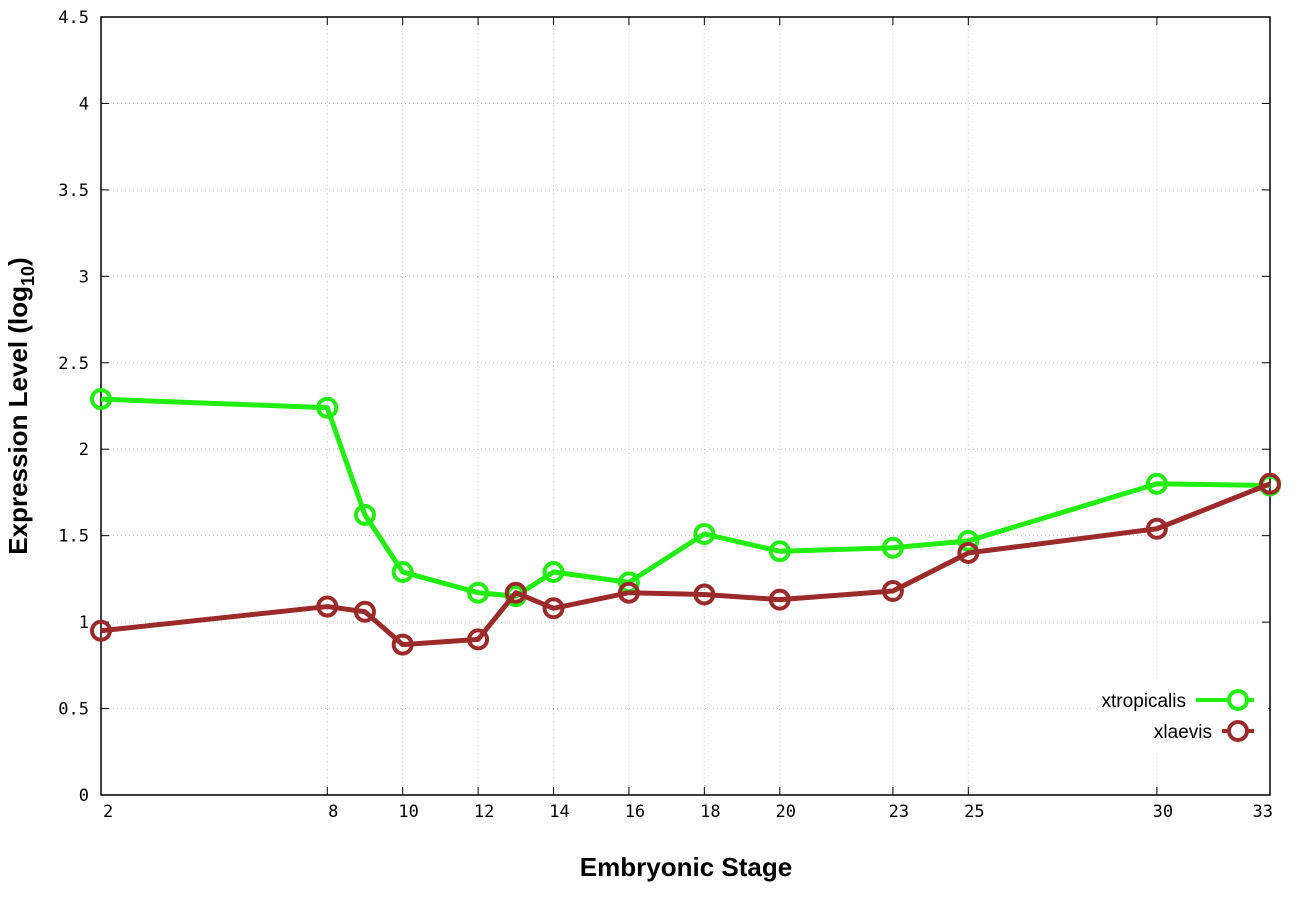 This screenshot has width=1296, height=907. Describe the element at coordinates (786, 812) in the screenshot. I see `x-tick-label: 20` at that location.